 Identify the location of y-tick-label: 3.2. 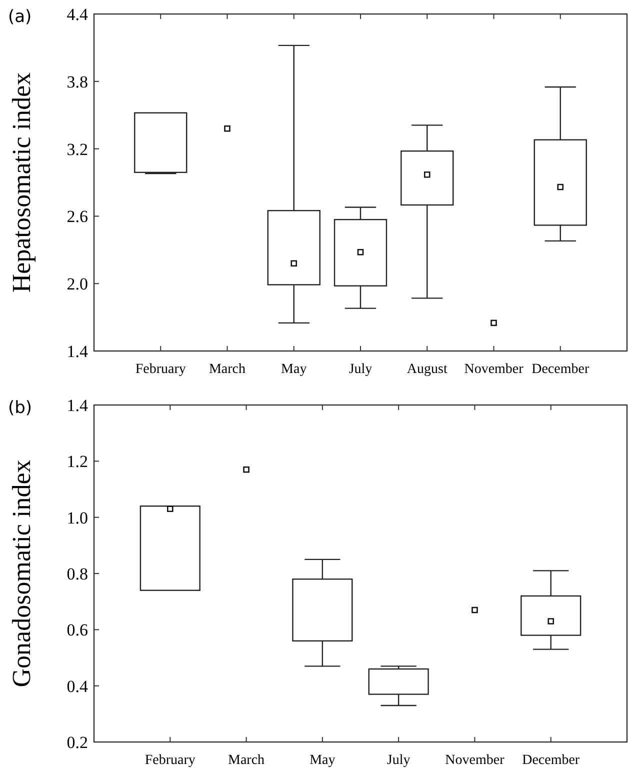
(77, 149).